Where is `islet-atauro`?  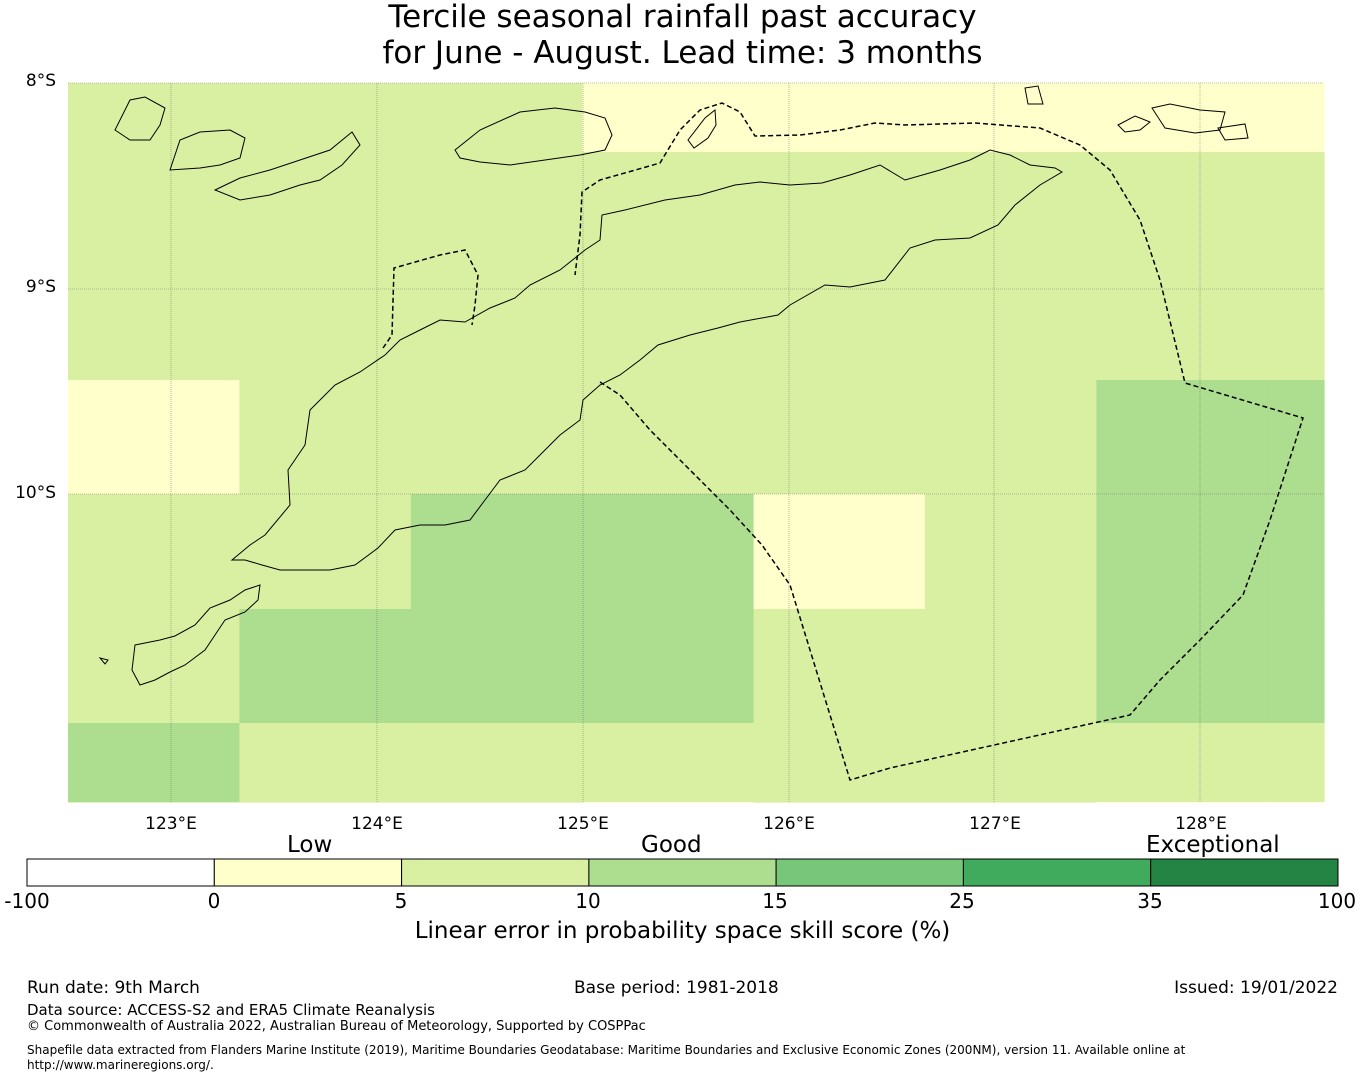
islet-atauro is located at coordinates (702, 129).